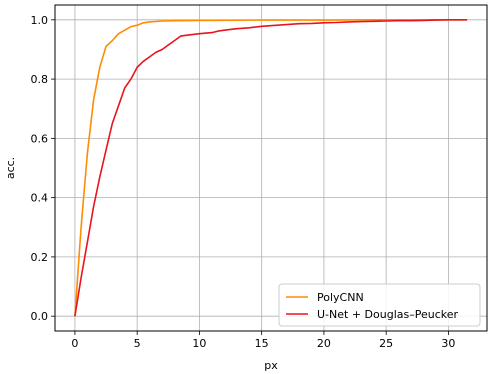  I want to click on legend-box, so click(379, 305).